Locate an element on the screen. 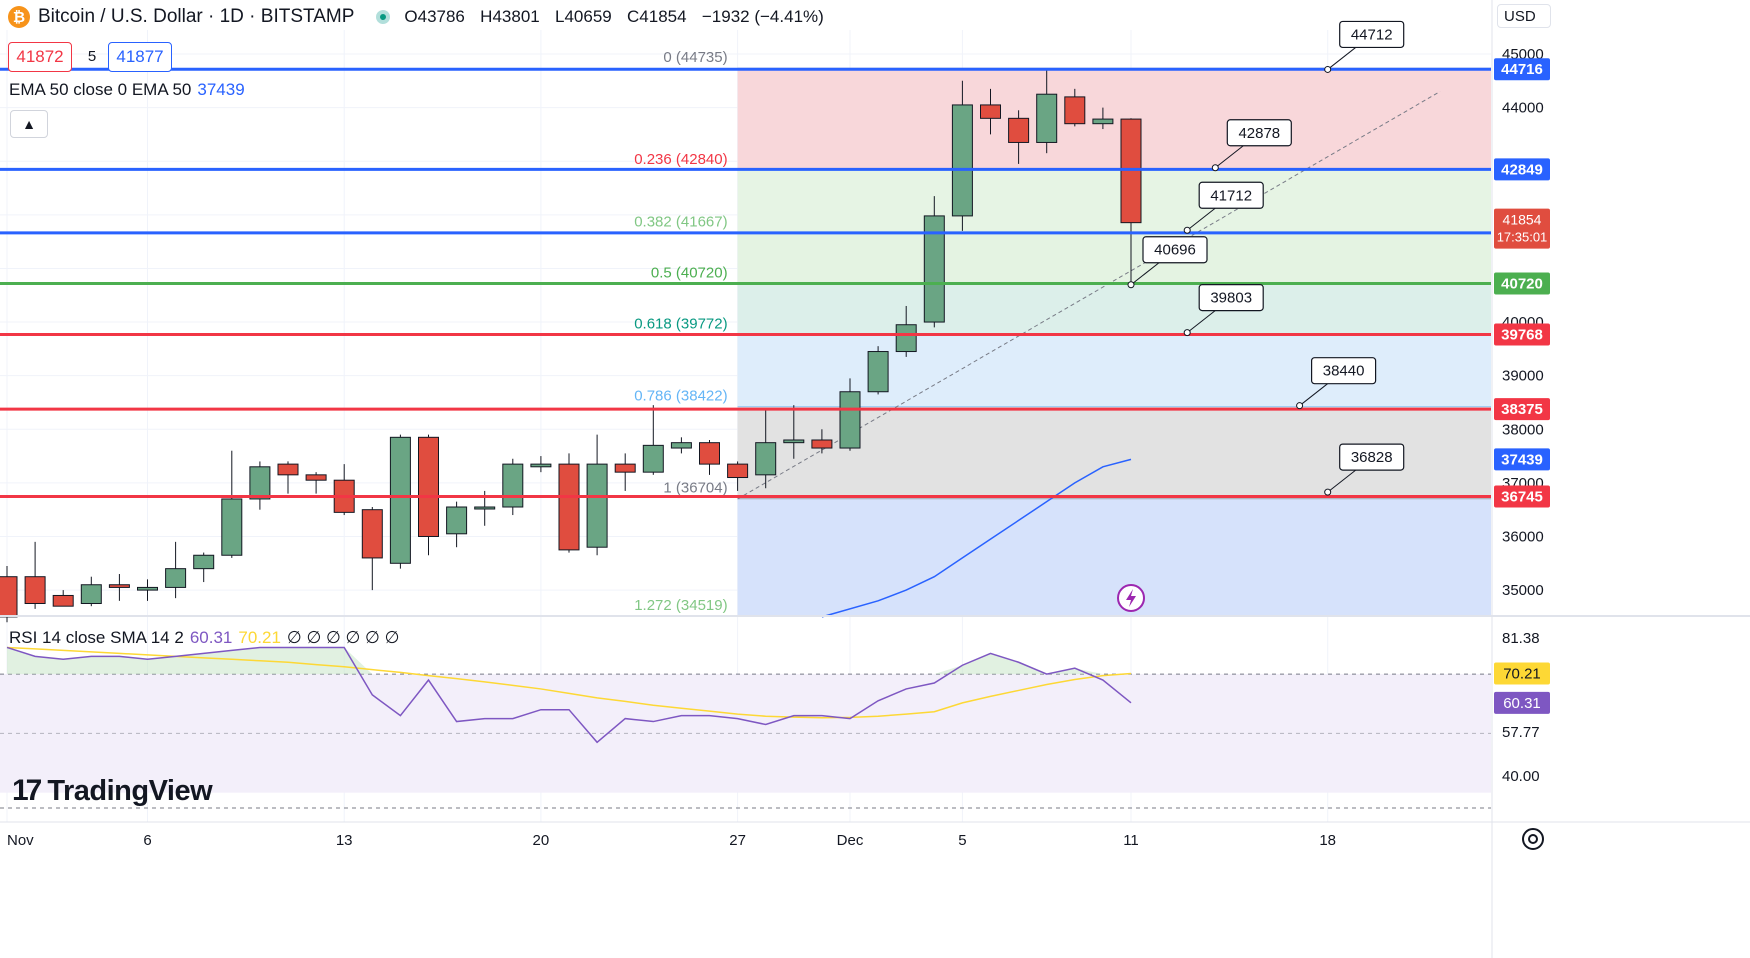 Image resolution: width=1750 pixels, height=958 pixels. callout-label: 39803 is located at coordinates (1231, 298).